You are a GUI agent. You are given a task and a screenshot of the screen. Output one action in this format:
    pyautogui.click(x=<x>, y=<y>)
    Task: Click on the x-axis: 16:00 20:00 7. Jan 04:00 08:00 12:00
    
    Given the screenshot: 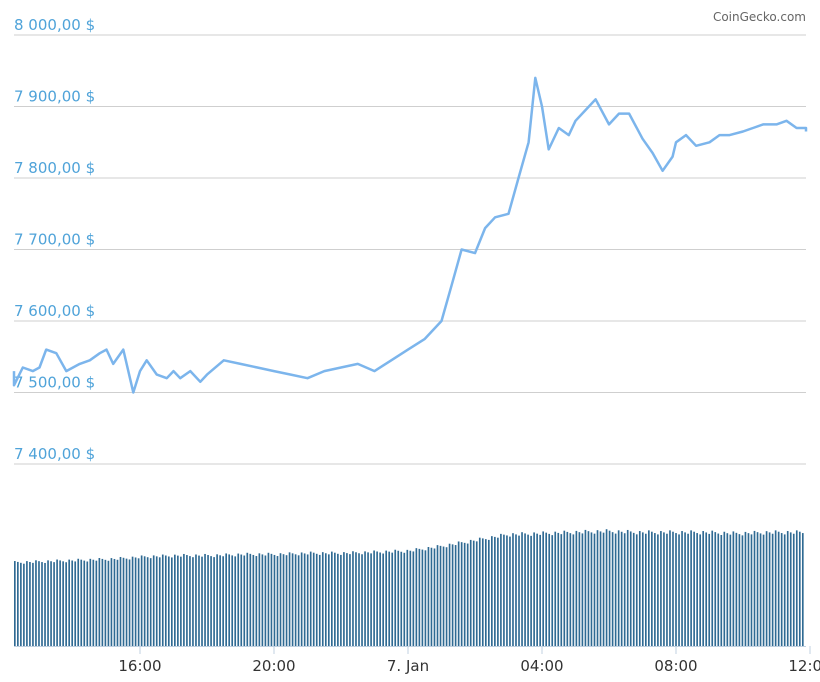 What is the action you would take?
    pyautogui.click(x=417, y=660)
    